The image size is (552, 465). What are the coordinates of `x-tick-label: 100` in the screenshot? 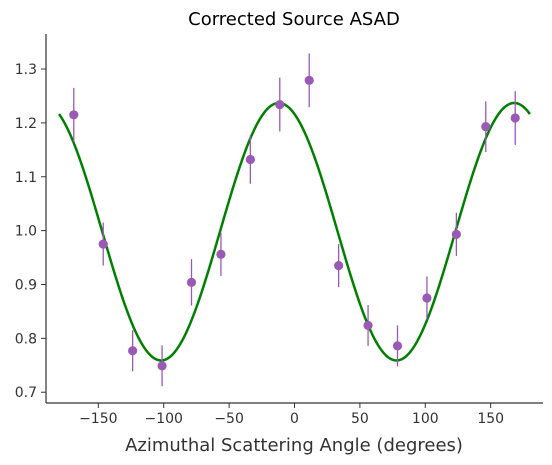 It's located at (425, 419).